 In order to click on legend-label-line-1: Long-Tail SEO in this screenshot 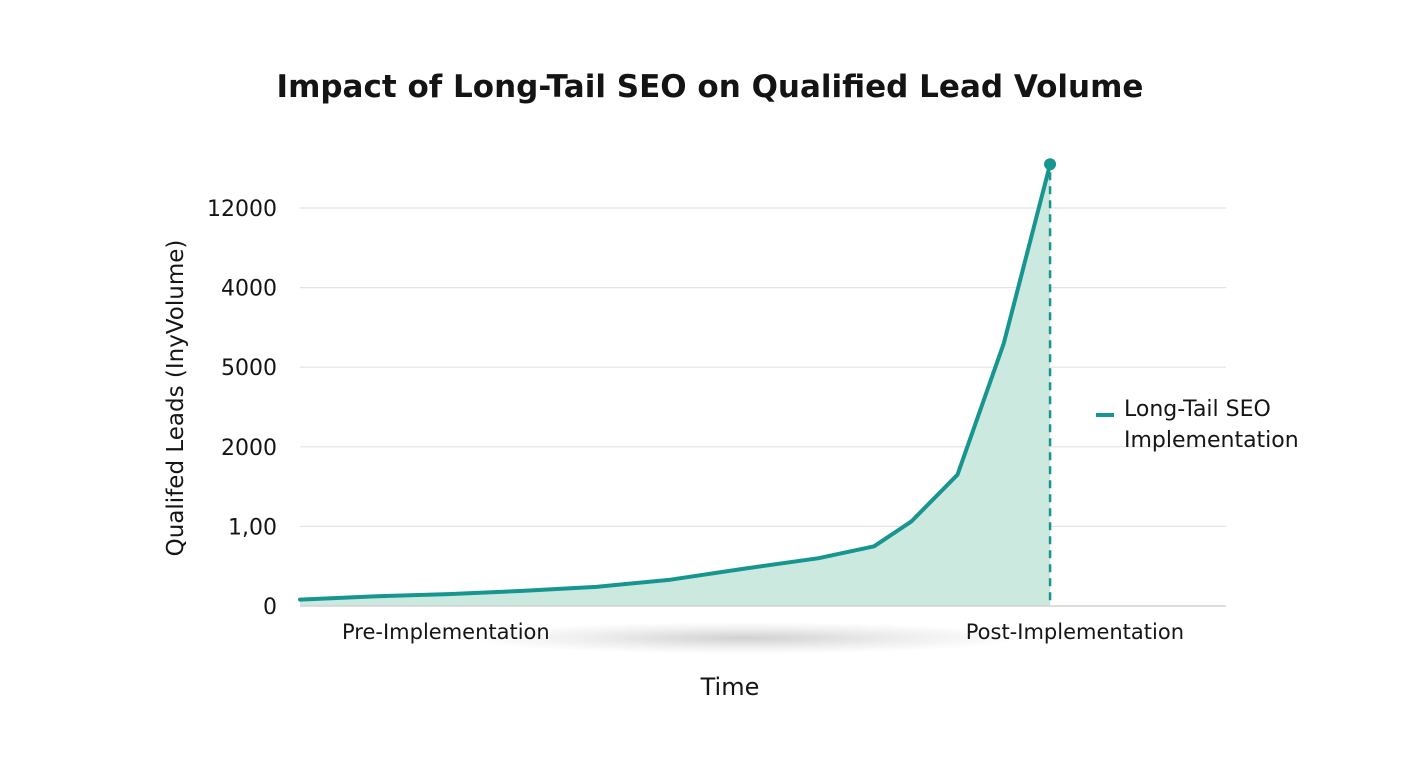, I will do `click(1197, 409)`.